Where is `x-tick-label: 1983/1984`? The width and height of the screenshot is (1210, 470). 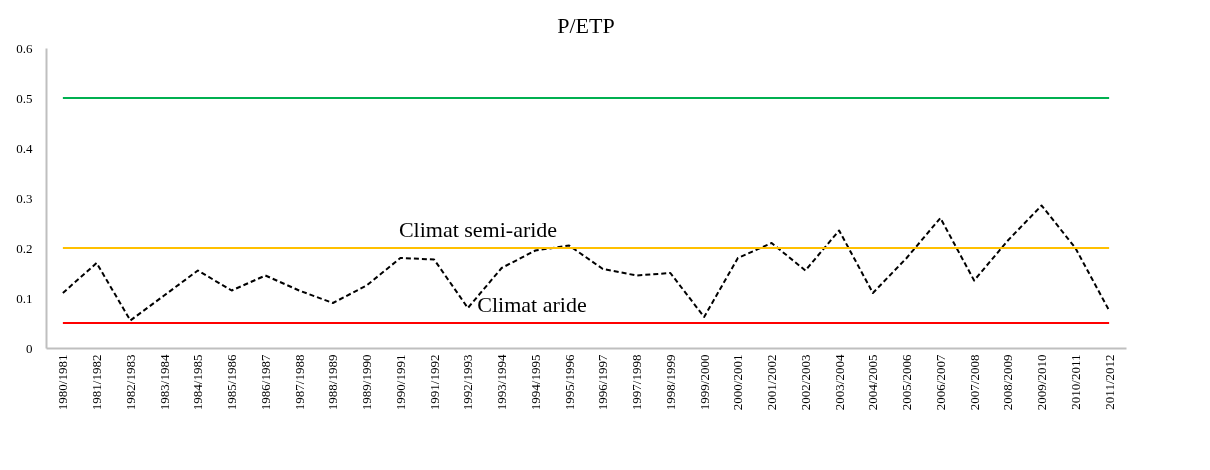
x-tick-label: 1983/1984 is located at coordinates (164, 382).